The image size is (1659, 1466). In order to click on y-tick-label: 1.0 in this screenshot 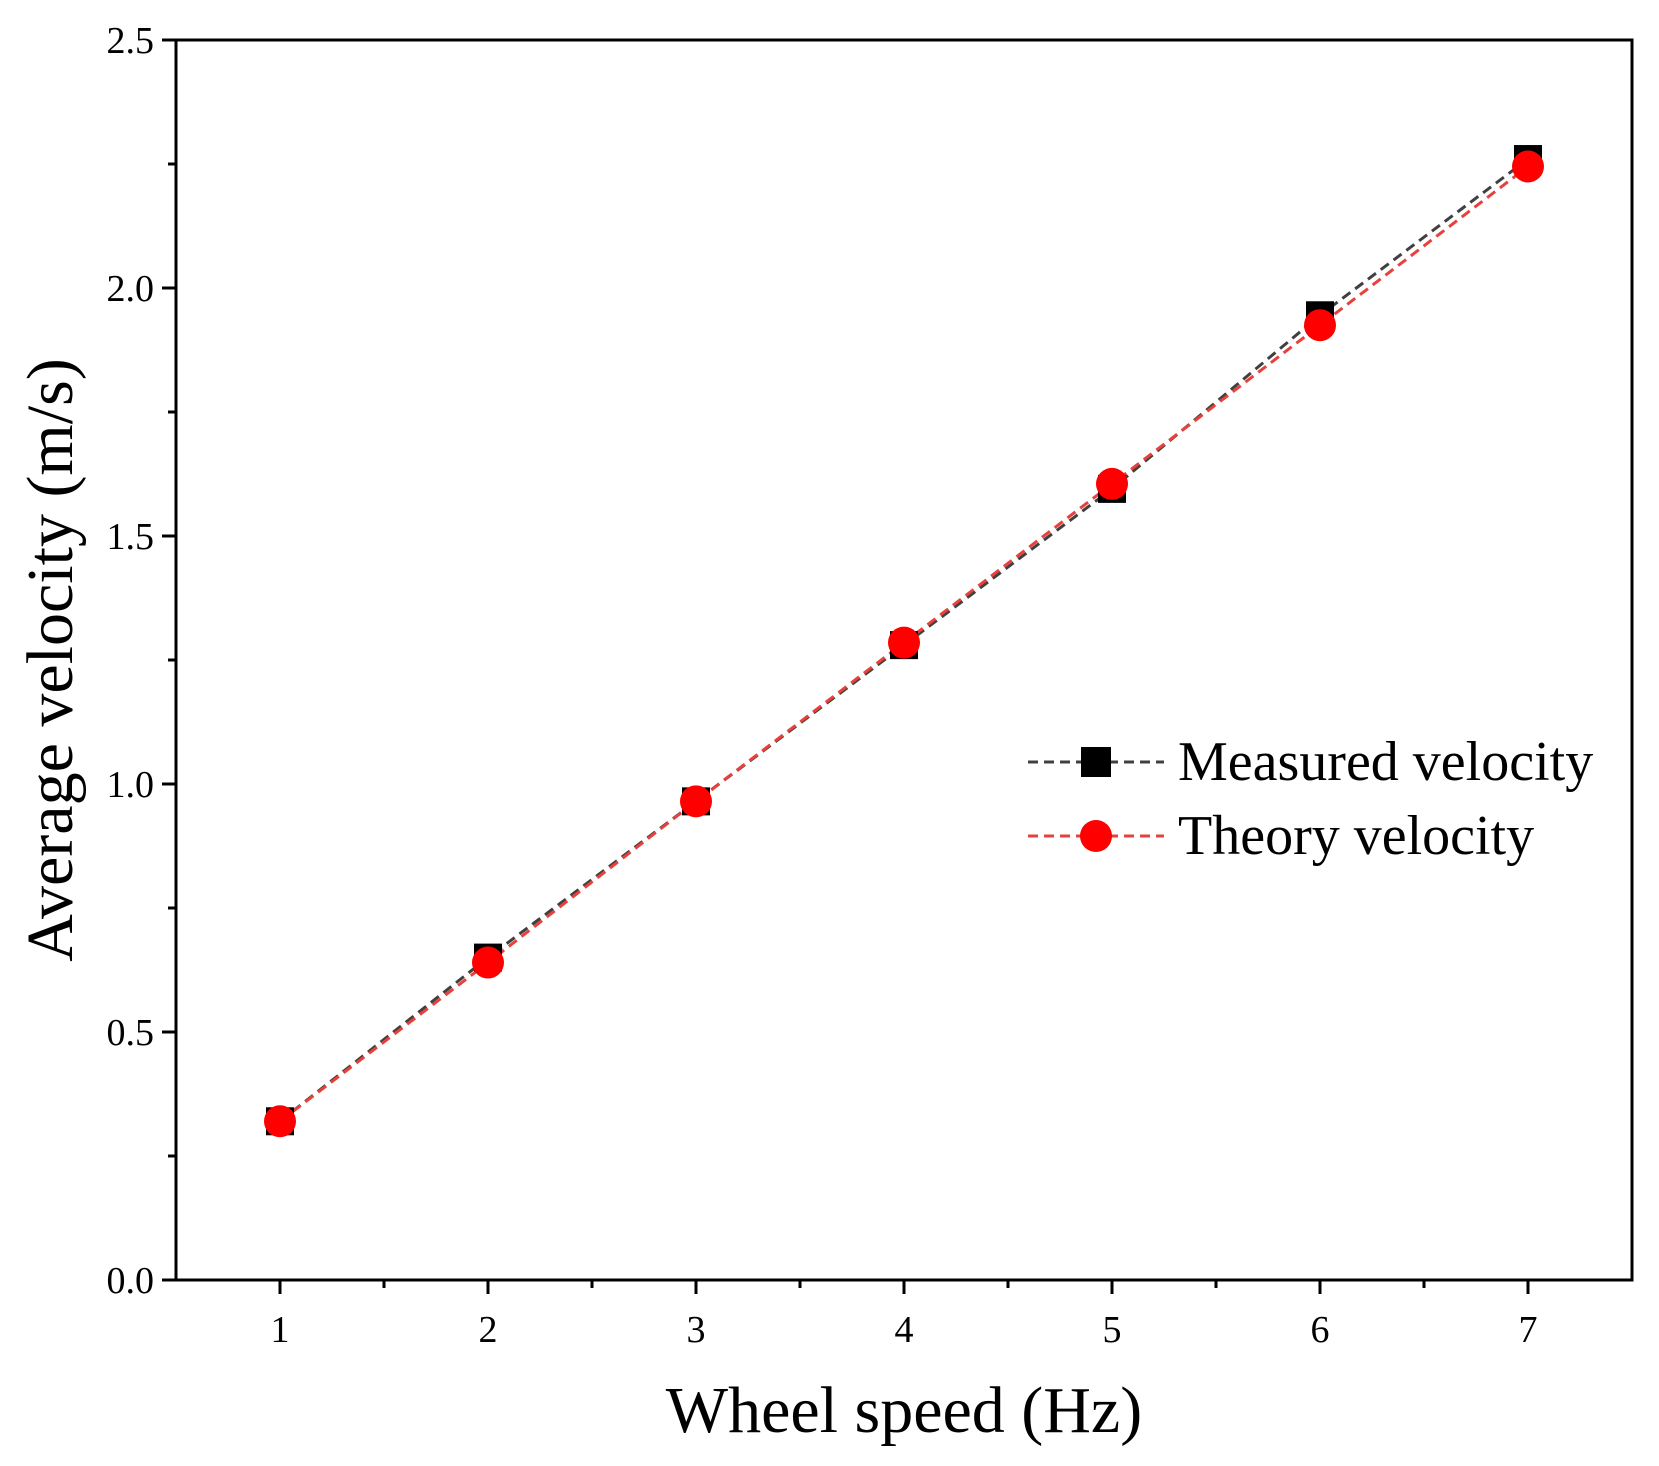, I will do `click(131, 785)`.